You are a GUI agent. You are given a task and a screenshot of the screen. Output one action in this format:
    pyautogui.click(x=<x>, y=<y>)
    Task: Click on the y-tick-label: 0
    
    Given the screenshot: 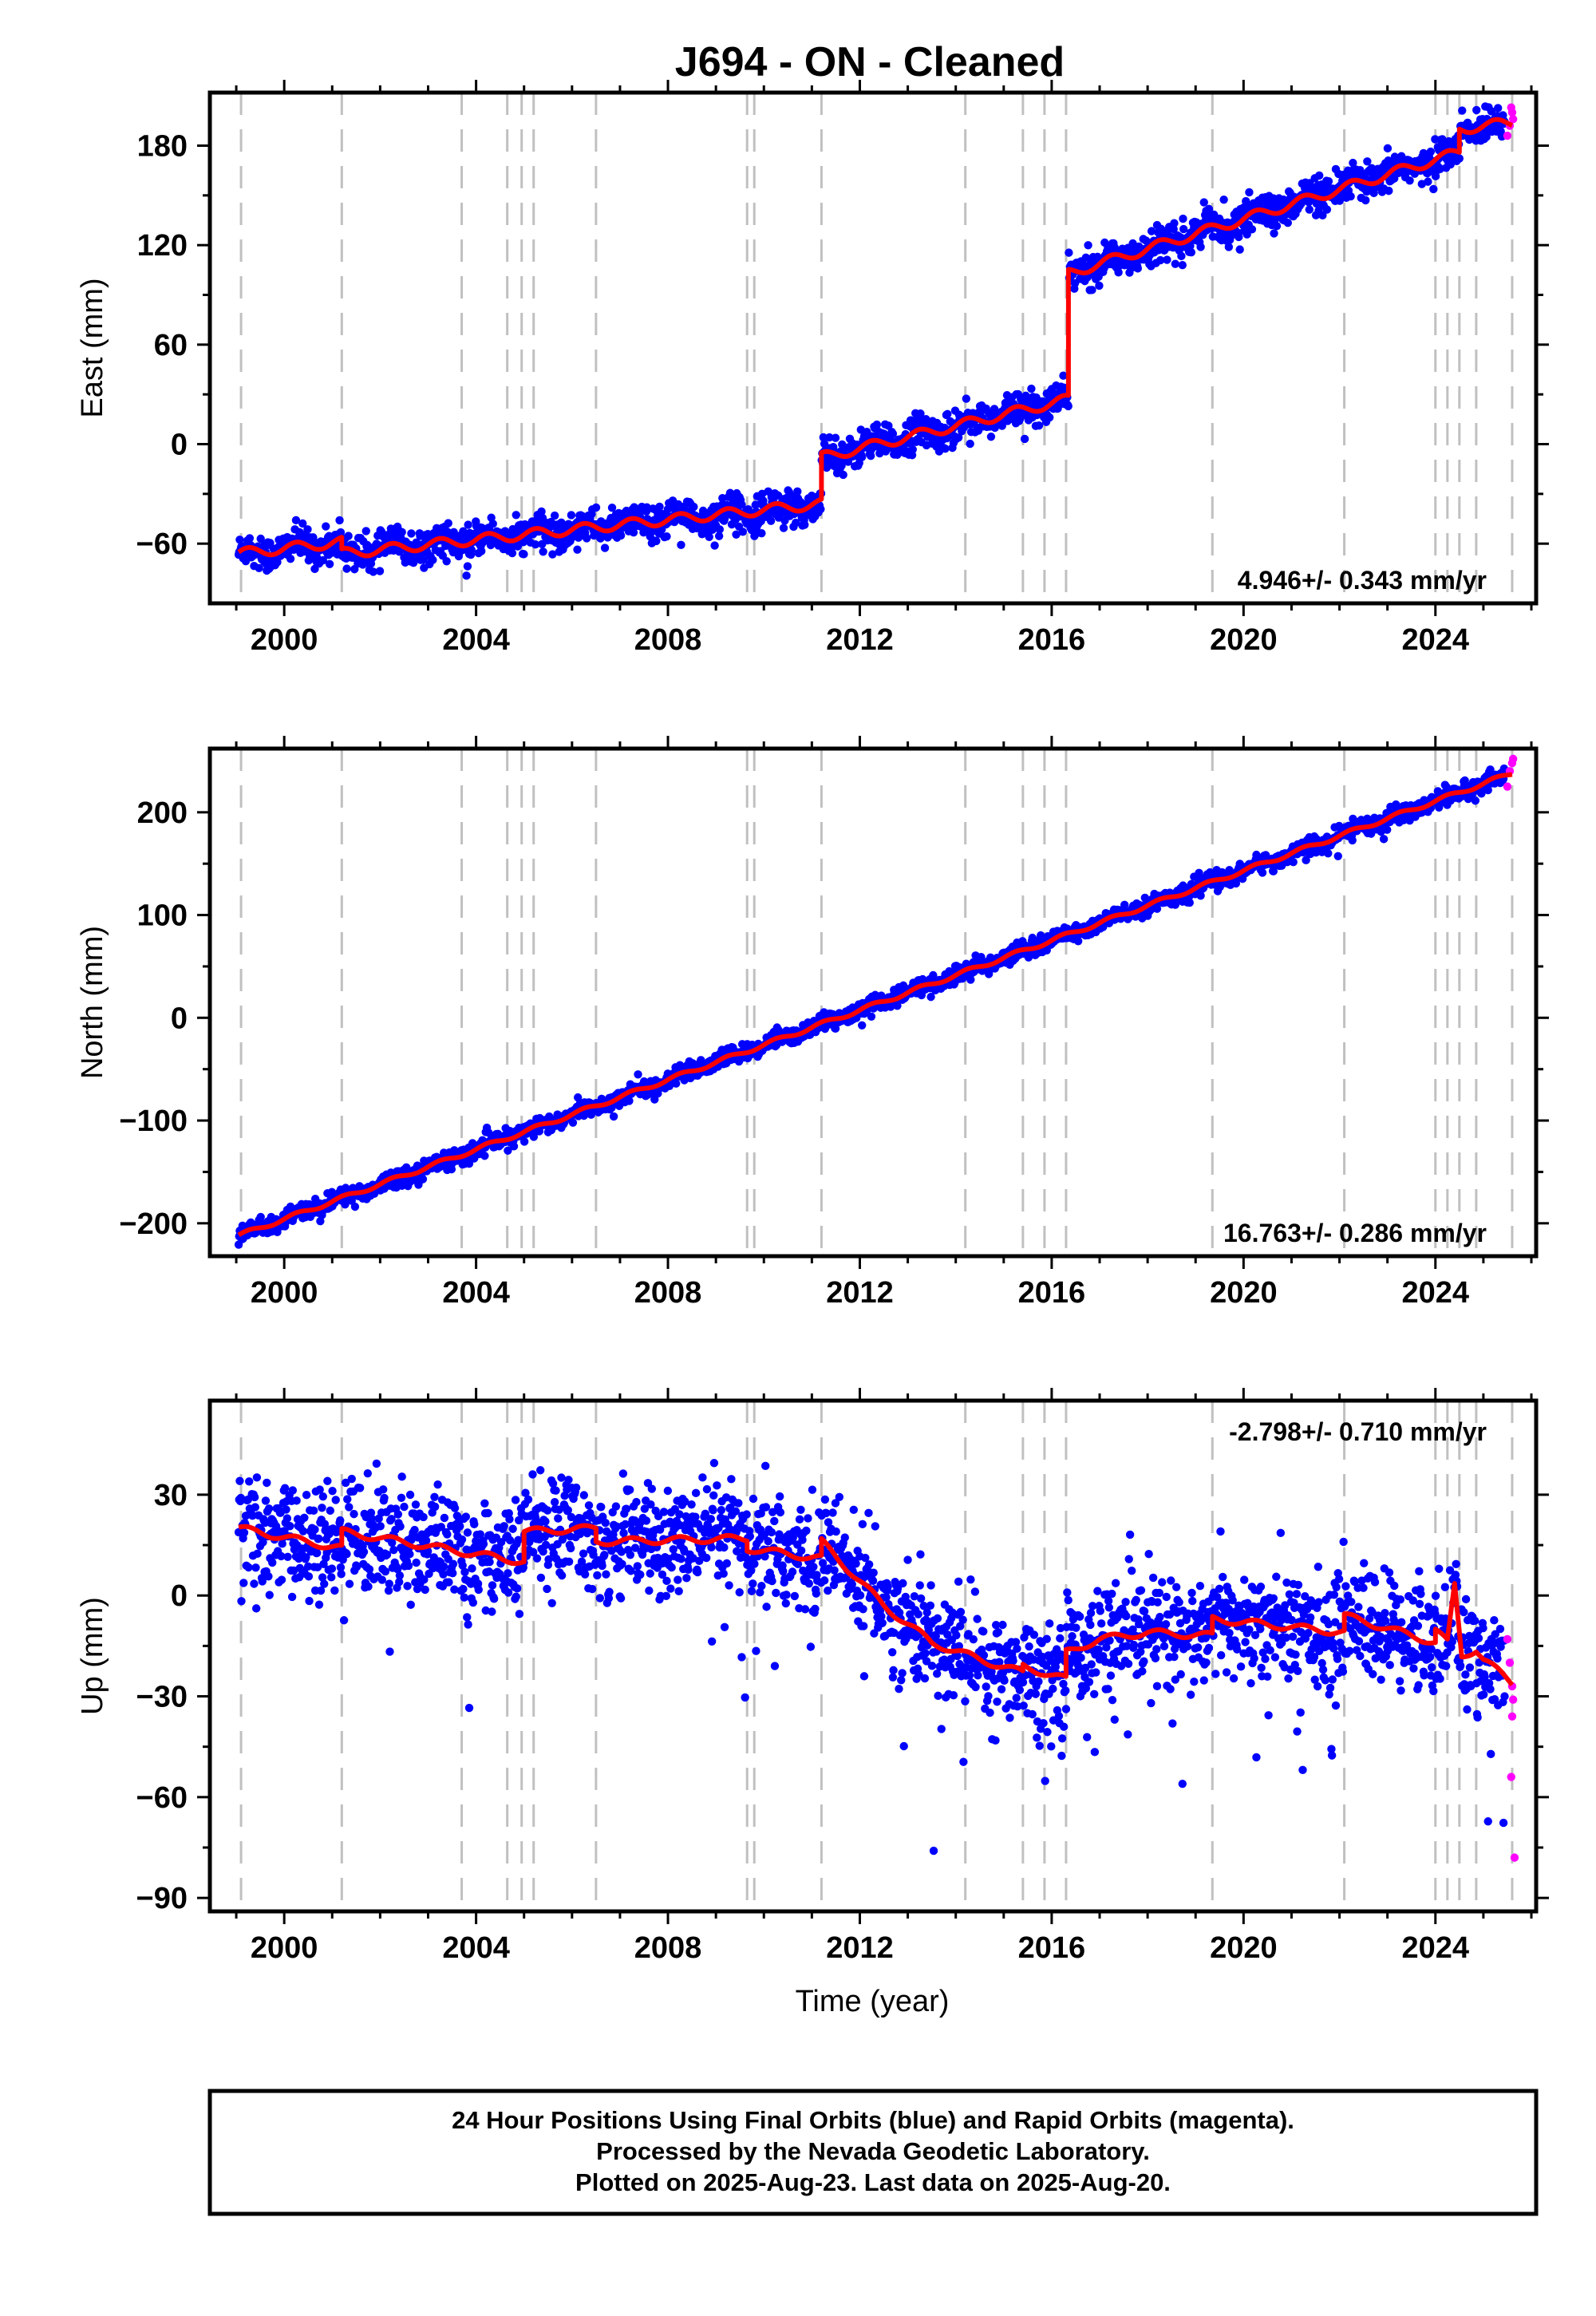 What is the action you would take?
    pyautogui.click(x=179, y=1018)
    